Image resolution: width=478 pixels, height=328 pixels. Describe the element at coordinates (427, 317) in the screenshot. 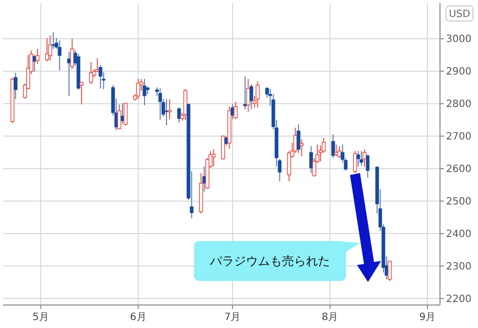

I see `x-tick-label: 9月` at that location.